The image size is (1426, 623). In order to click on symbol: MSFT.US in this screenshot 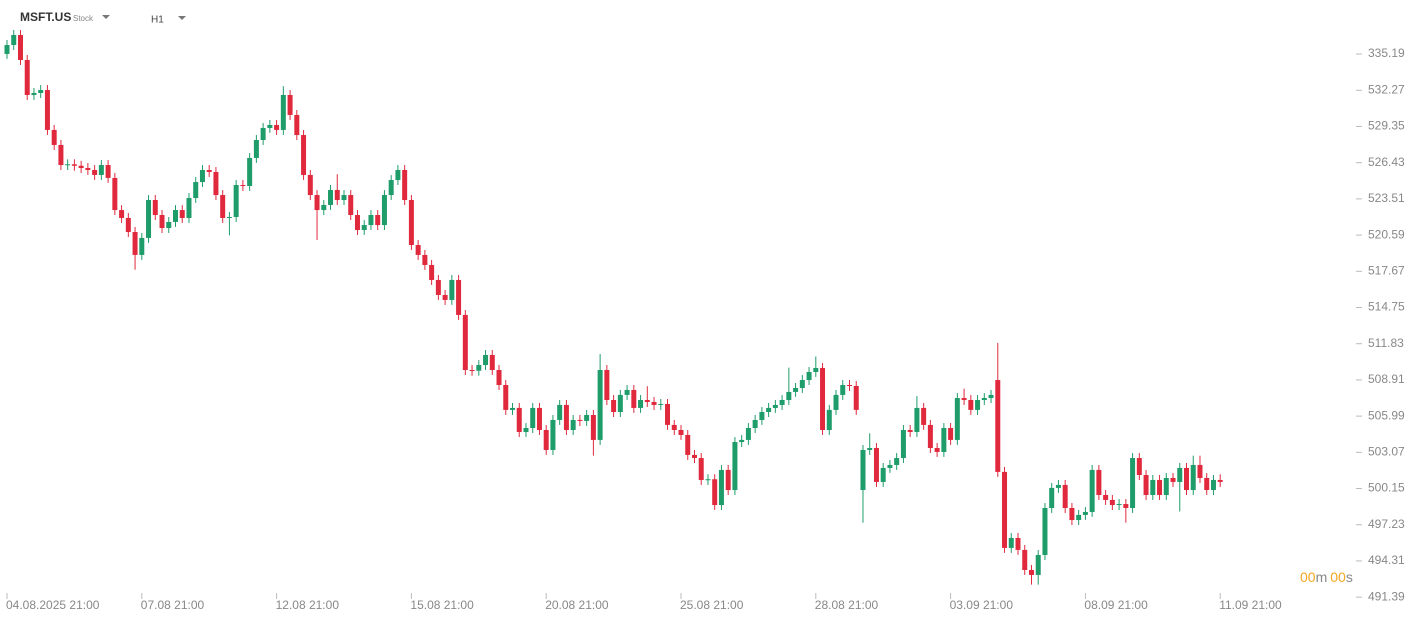, I will do `click(45, 17)`.